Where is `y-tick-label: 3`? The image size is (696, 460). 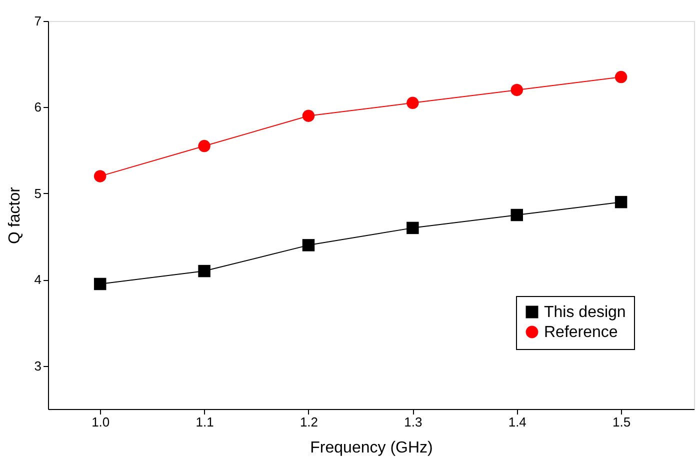 y-tick-label: 3 is located at coordinates (38, 366).